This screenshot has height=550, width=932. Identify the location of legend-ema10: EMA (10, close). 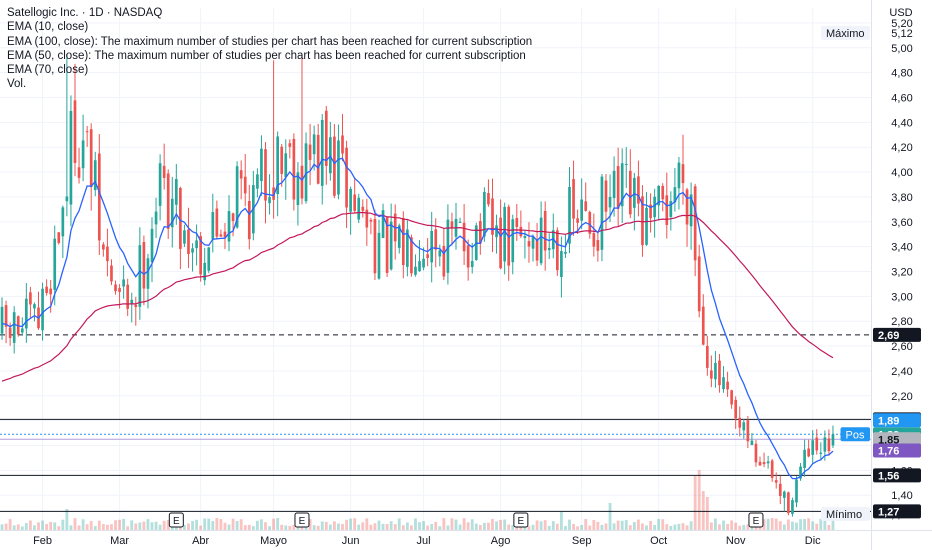
(48, 27).